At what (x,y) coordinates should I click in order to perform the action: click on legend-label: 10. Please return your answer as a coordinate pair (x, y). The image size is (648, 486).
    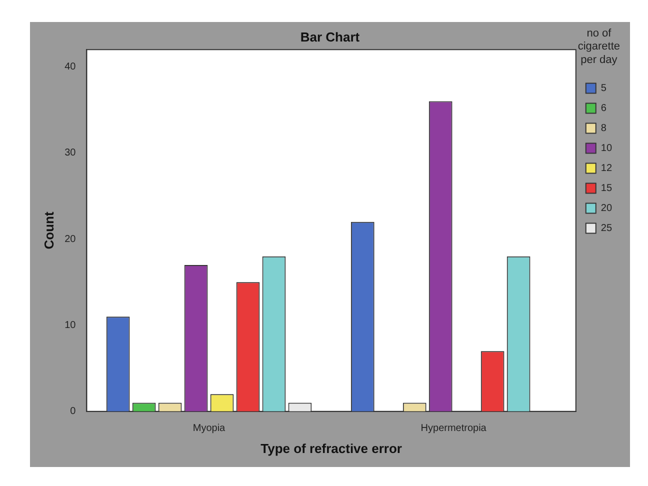
    Looking at the image, I should click on (606, 148).